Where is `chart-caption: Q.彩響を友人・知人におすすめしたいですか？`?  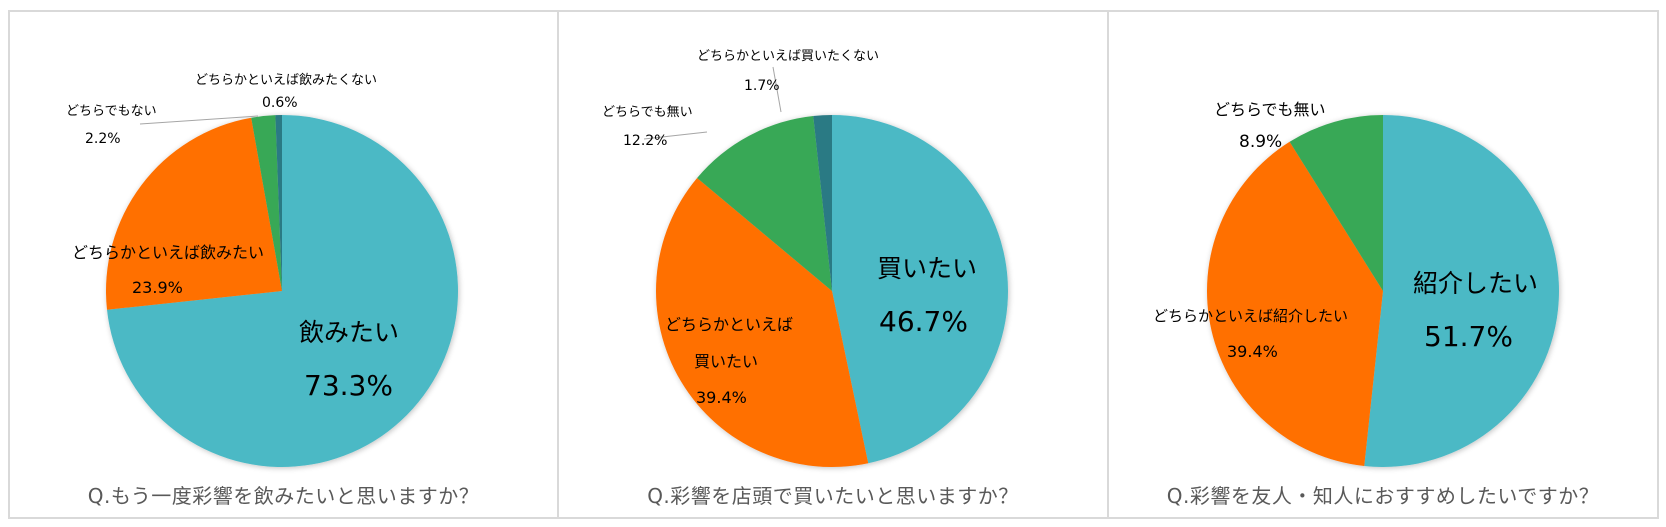 chart-caption: Q.彩響を友人・知人におすすめしたいですか？ is located at coordinates (1383, 496).